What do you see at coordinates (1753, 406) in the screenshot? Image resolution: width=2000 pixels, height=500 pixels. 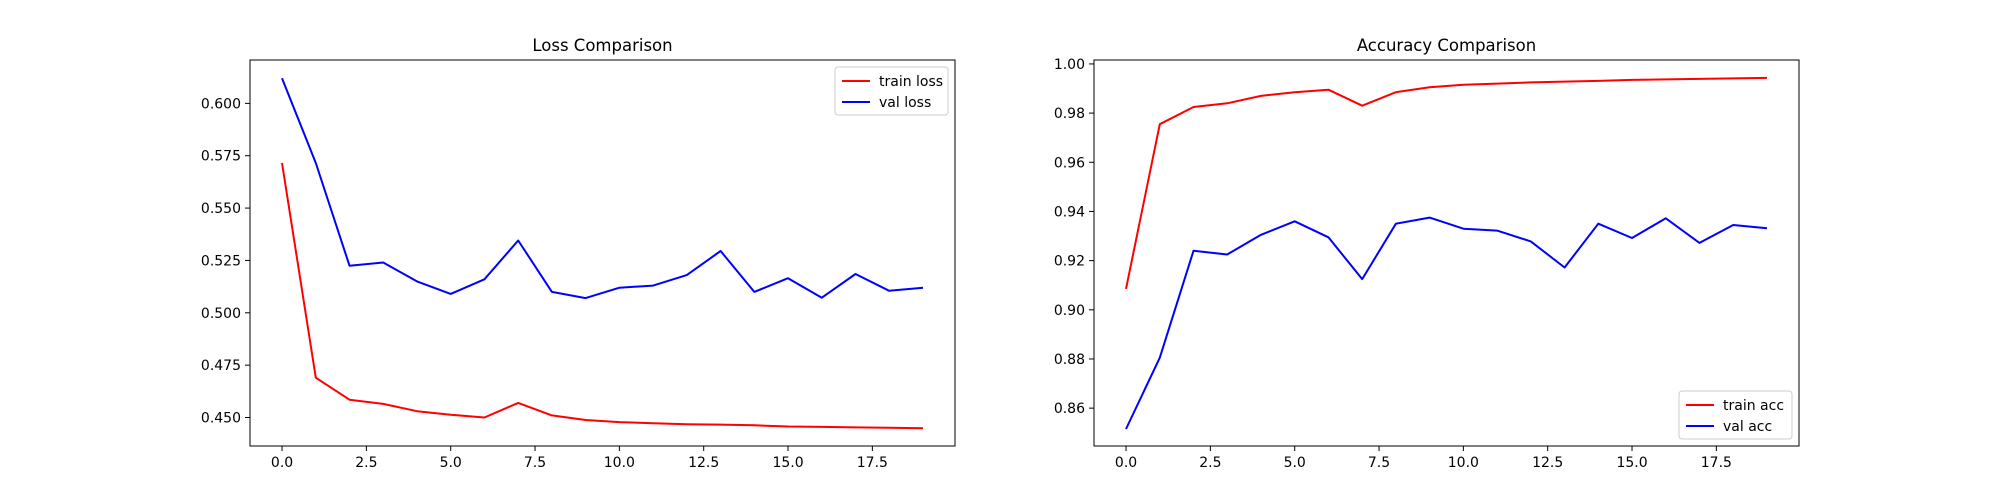 I see `legend-label: train acc` at bounding box center [1753, 406].